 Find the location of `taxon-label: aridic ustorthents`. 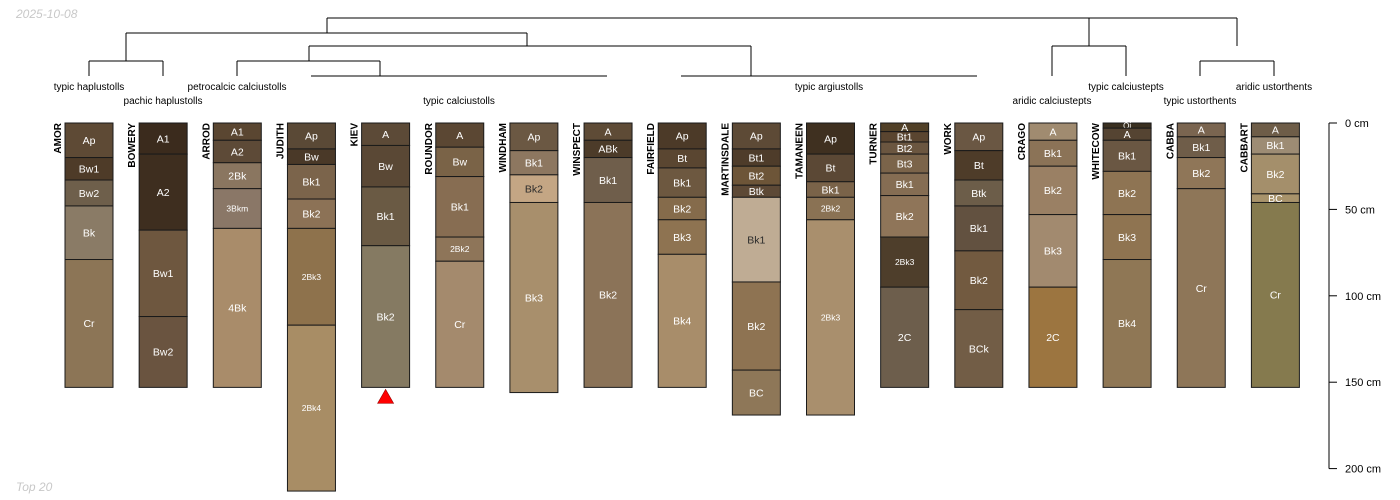

taxon-label: aridic ustorthents is located at coordinates (1274, 87).